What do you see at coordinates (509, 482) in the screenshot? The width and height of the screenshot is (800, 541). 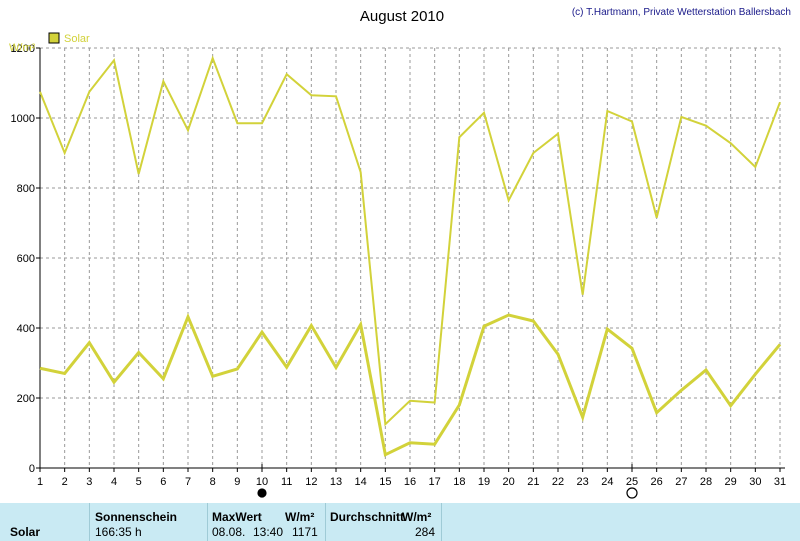 I see `x-tick-label: 20` at bounding box center [509, 482].